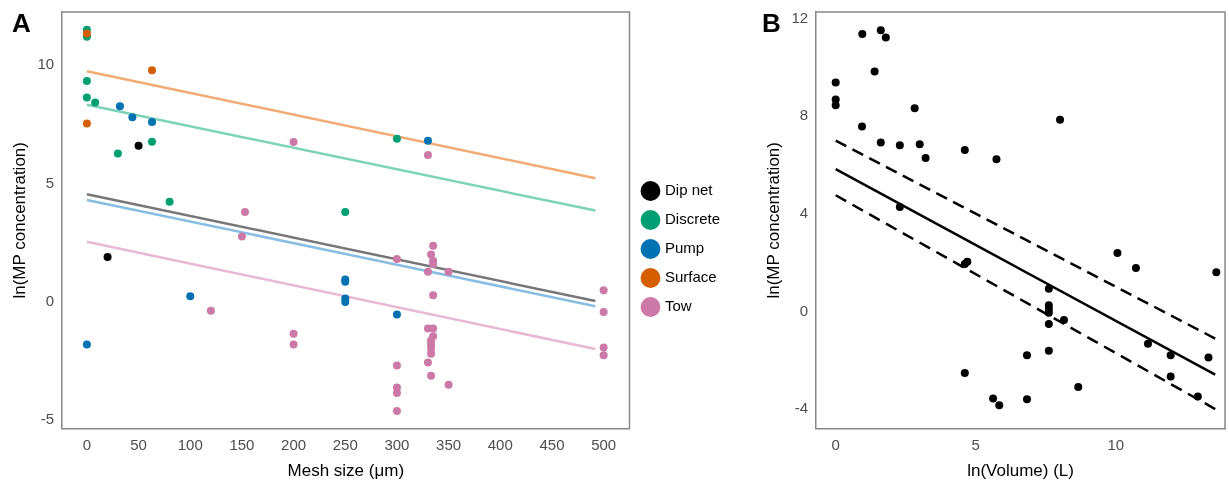  Describe the element at coordinates (804, 212) in the screenshot. I see `y-tick-label: 4` at that location.